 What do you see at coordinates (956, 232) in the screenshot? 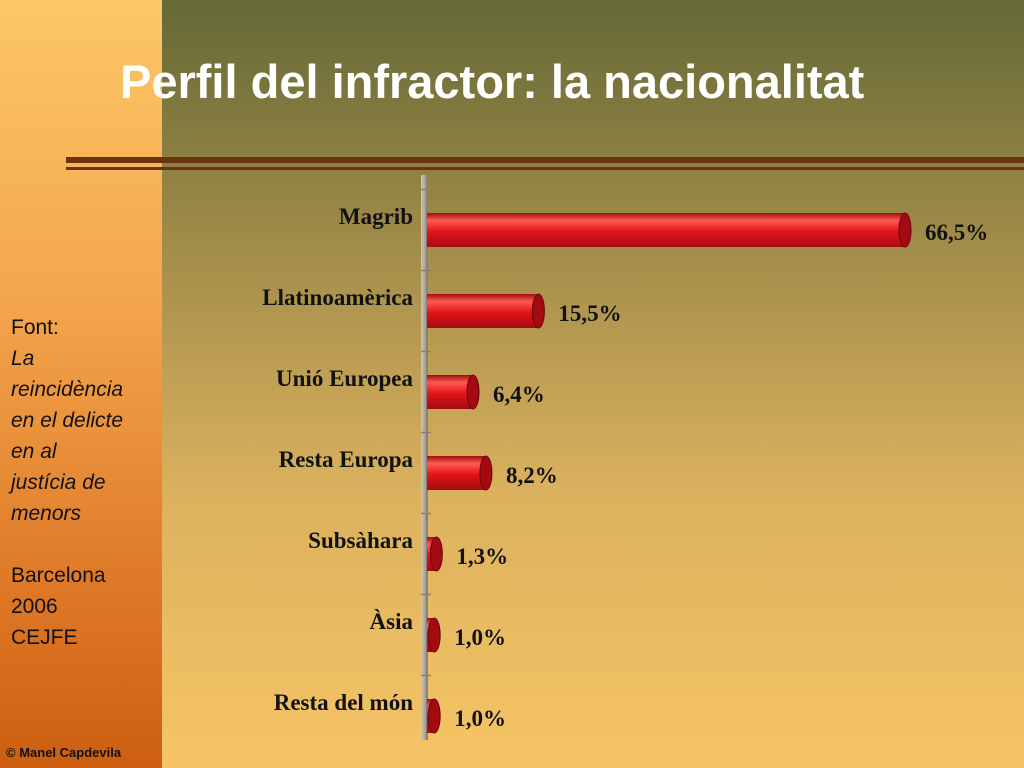
I see `value-label: 66,5%` at bounding box center [956, 232].